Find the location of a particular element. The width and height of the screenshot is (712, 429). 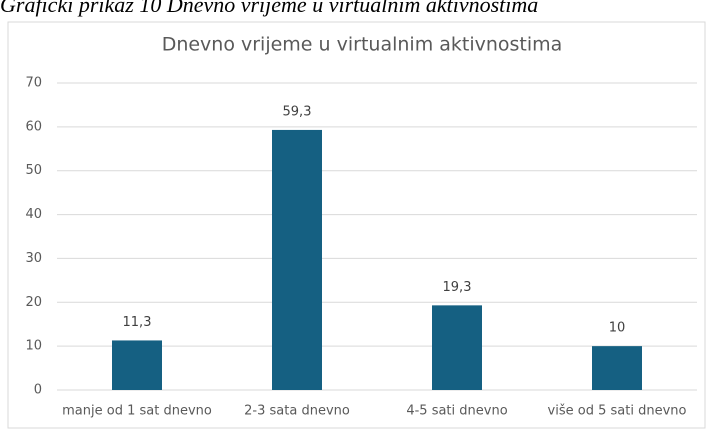

y-tick-label: 0 is located at coordinates (38, 390).